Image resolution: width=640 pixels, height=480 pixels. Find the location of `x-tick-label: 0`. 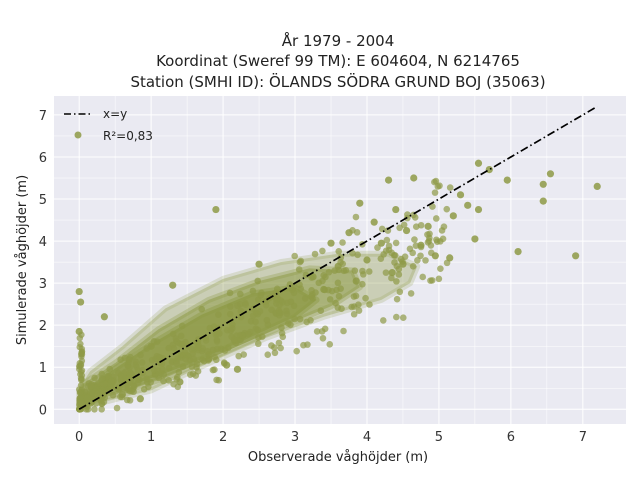

x-tick-label: 0 is located at coordinates (79, 437).